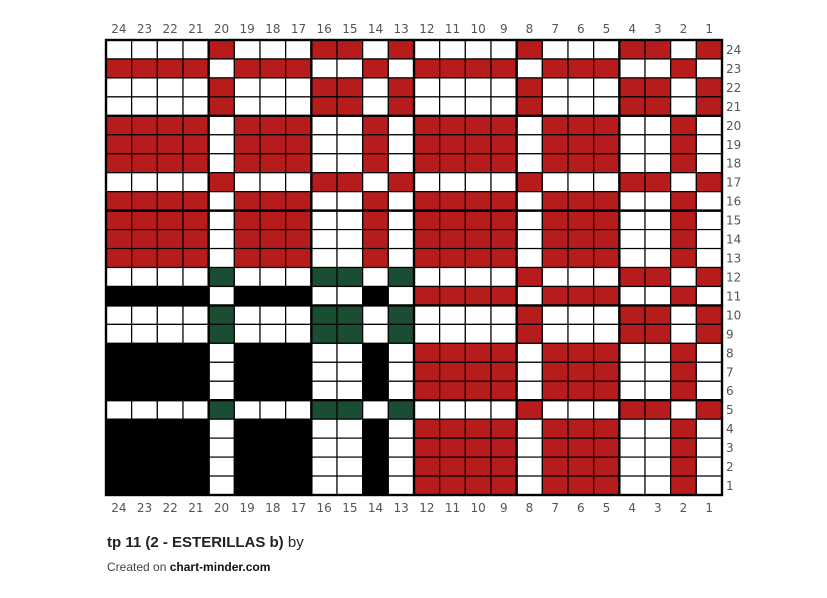  I want to click on row-label: 15, so click(733, 221).